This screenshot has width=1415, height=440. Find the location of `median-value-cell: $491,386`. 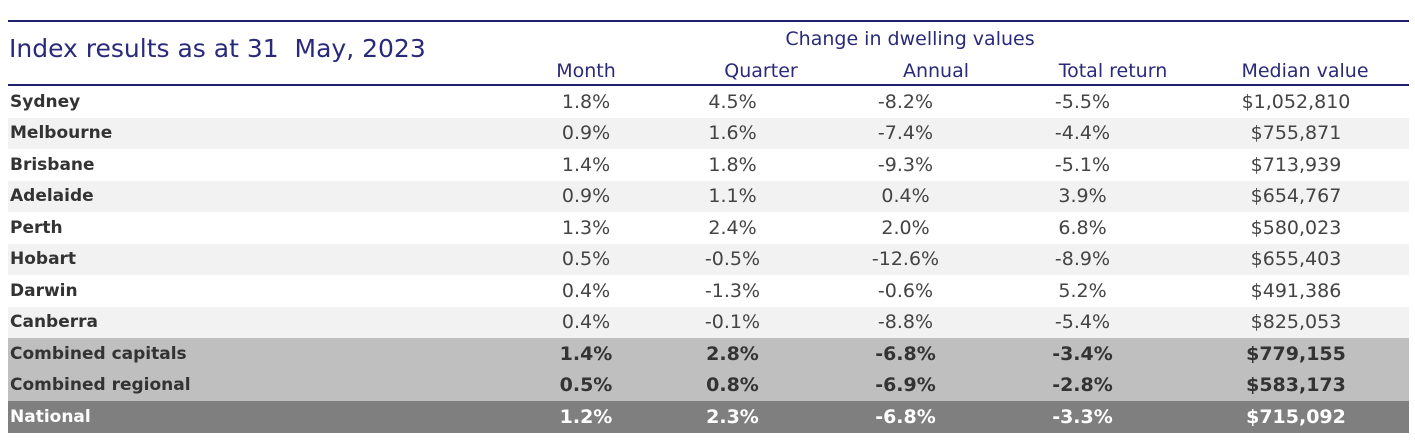

median-value-cell: $491,386 is located at coordinates (1296, 290).